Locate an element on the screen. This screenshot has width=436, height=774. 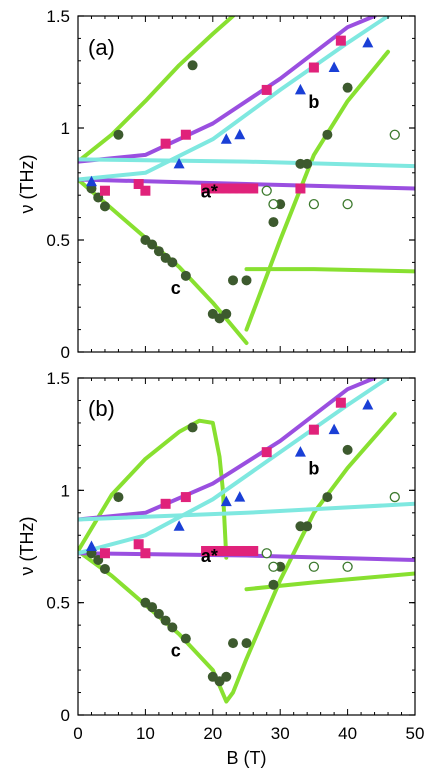
x-tick-label: 0 is located at coordinates (77, 733).